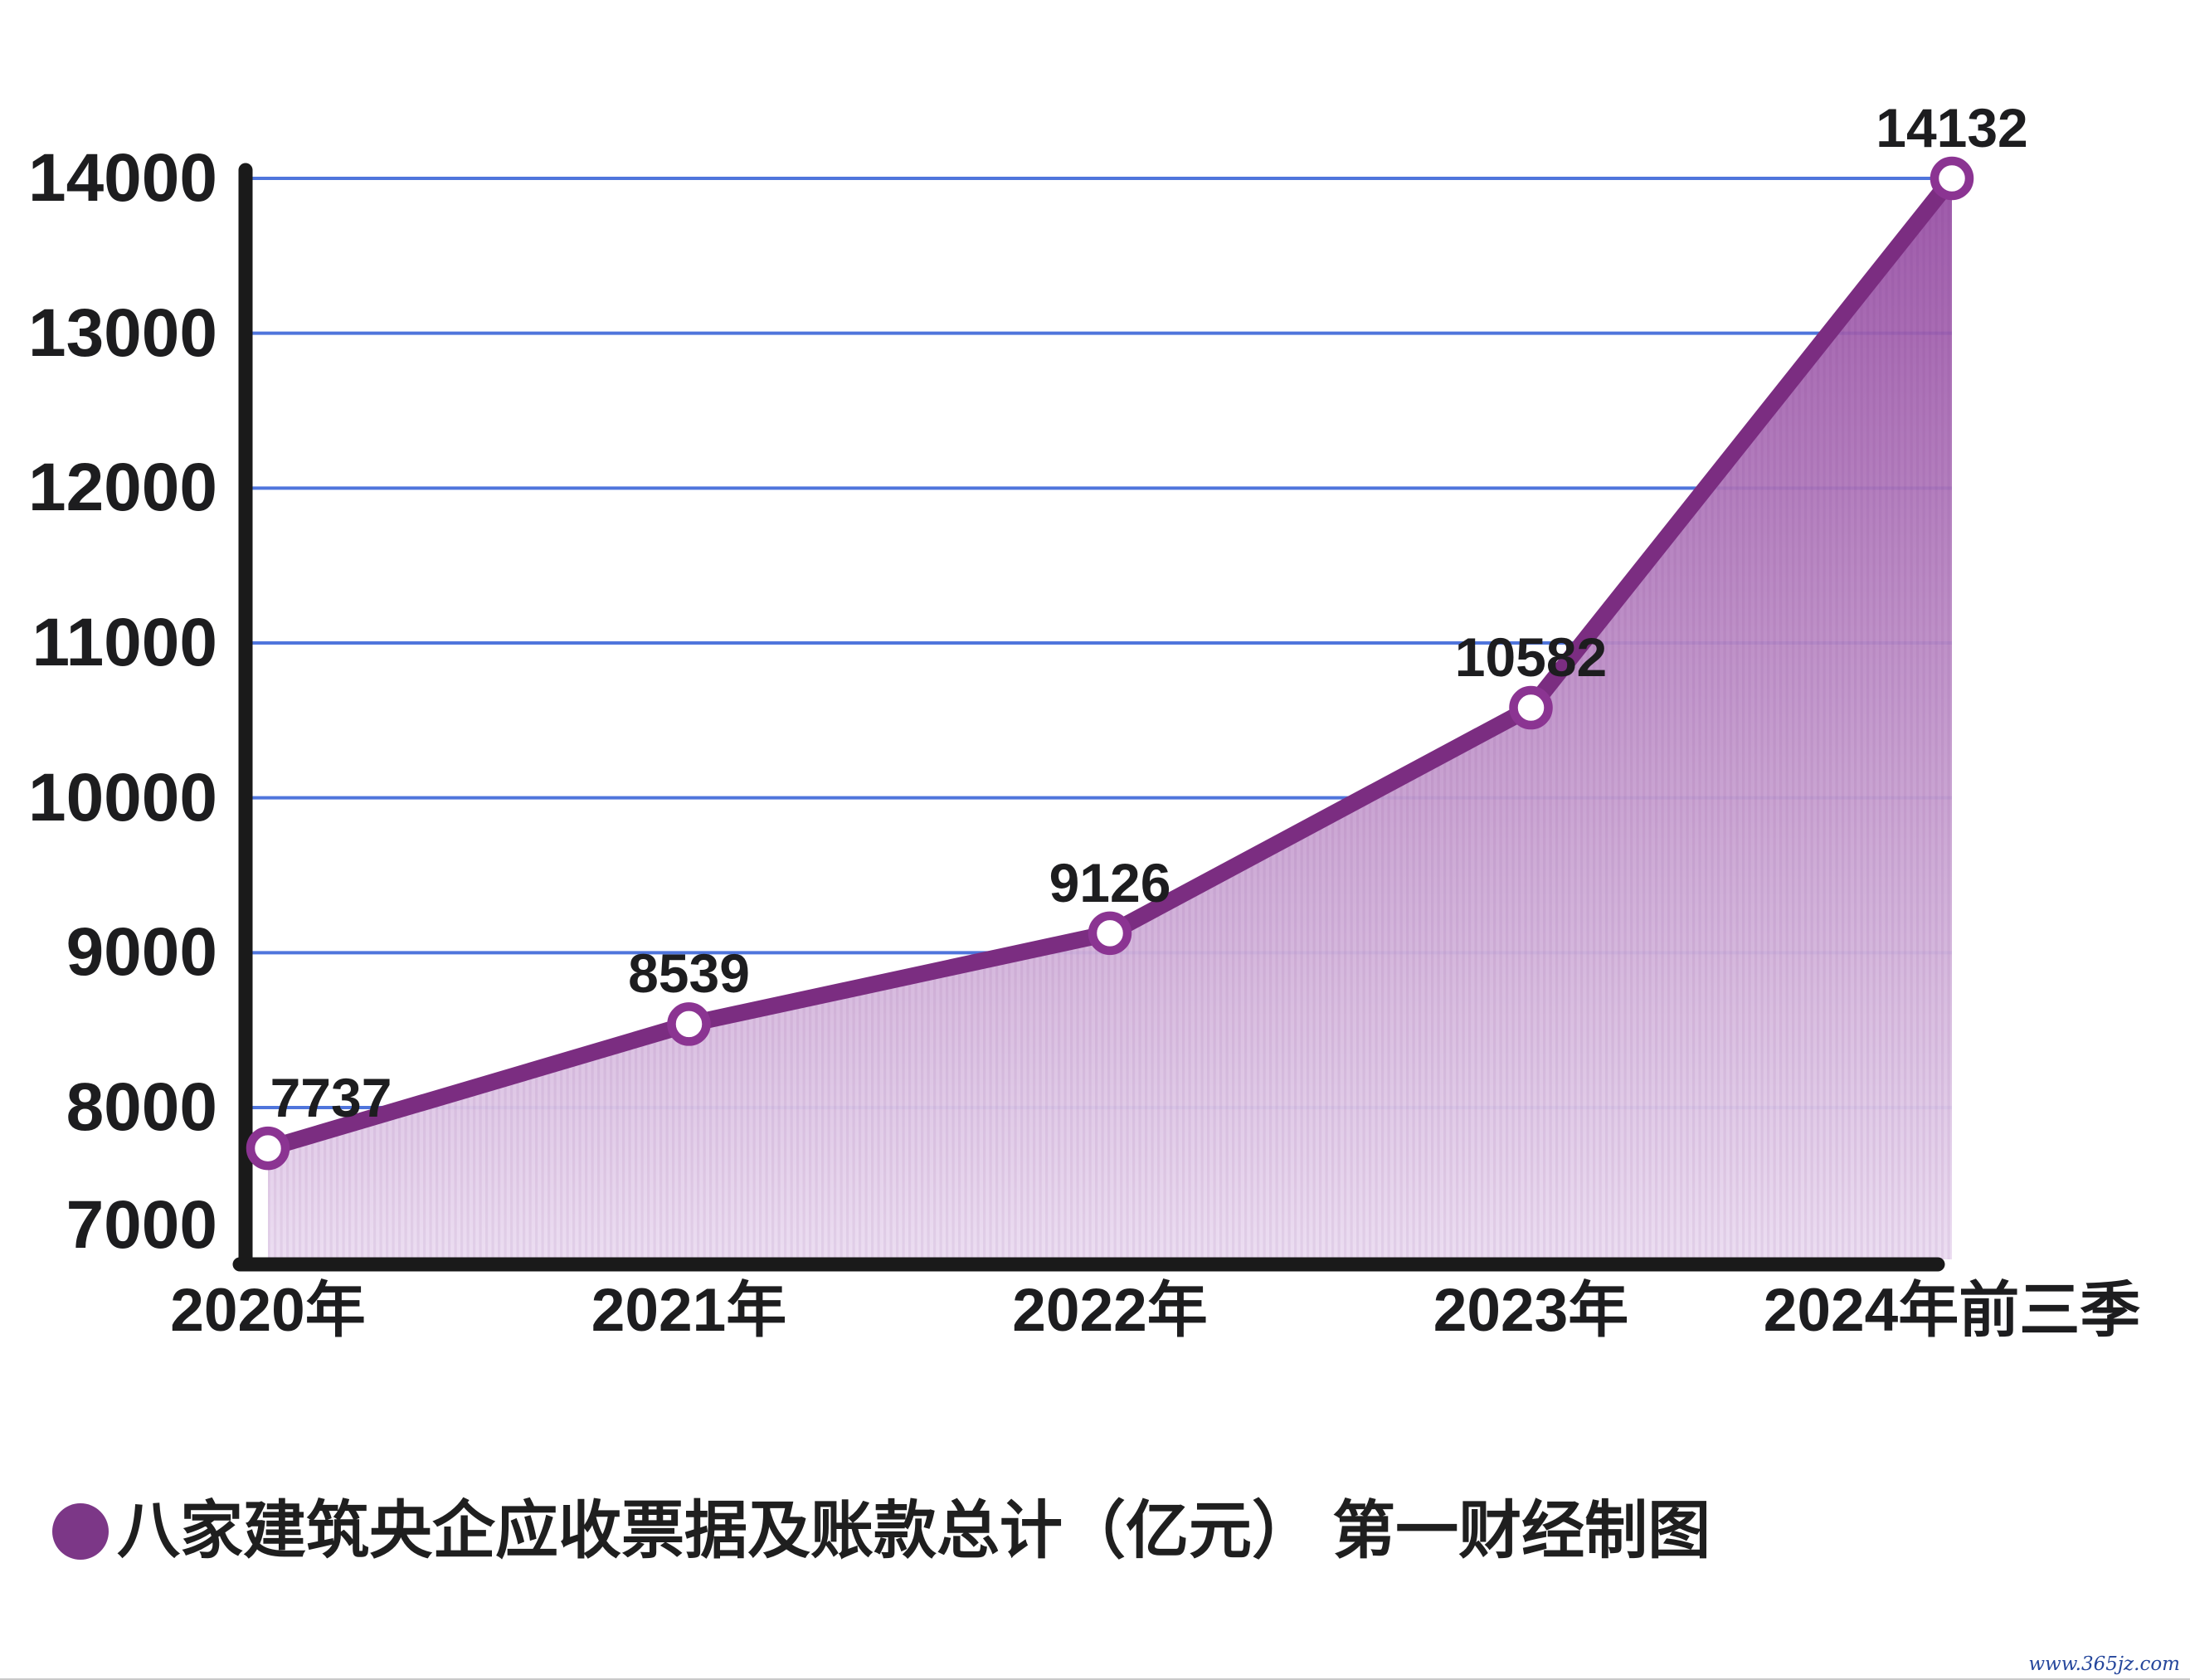 This screenshot has width=2190, height=1680. Describe the element at coordinates (80, 1531) in the screenshot. I see `legend-dot-icon` at that location.